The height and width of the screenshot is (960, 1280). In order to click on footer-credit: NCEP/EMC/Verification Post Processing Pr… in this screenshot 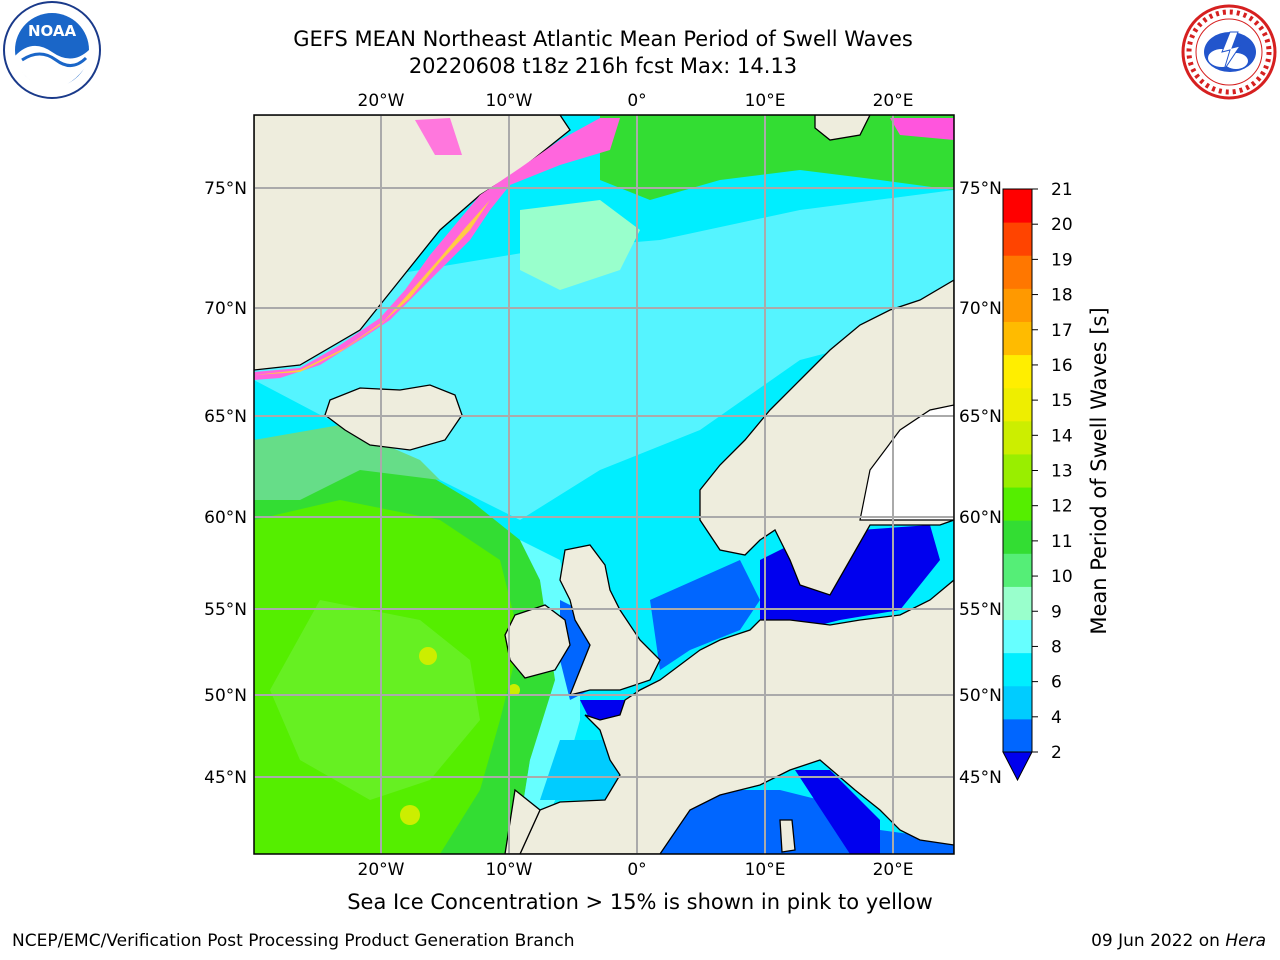, I will do `click(293, 941)`.